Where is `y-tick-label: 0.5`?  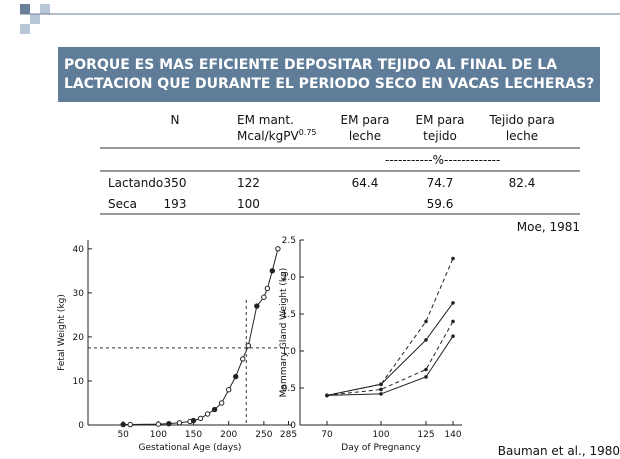 y-tick-label: 0.5 is located at coordinates (289, 389).